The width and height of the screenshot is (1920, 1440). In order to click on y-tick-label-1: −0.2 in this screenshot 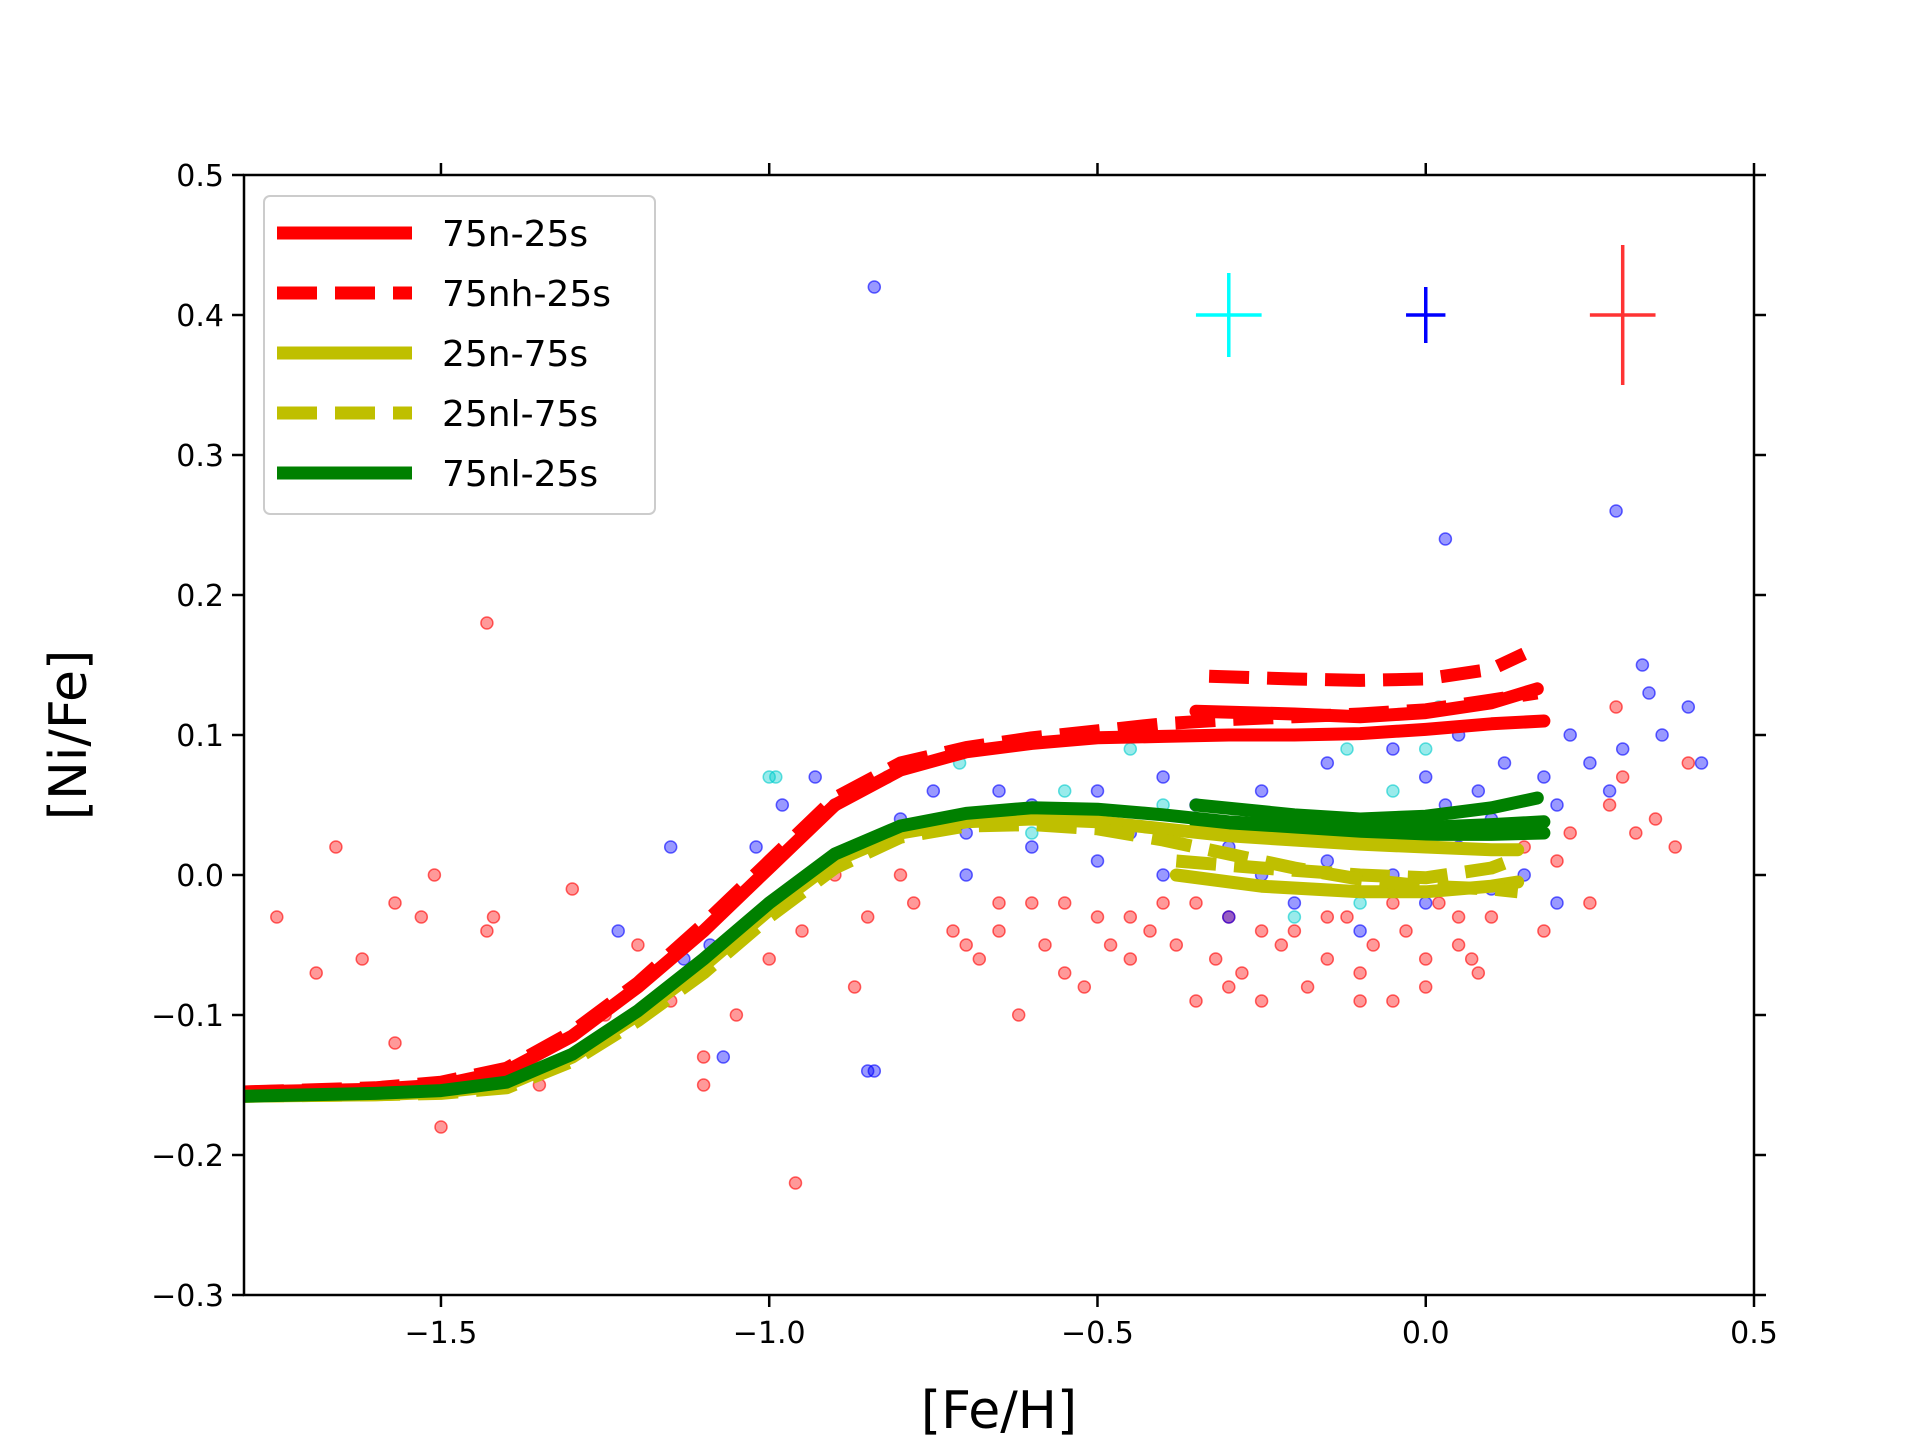, I will do `click(187, 1156)`.